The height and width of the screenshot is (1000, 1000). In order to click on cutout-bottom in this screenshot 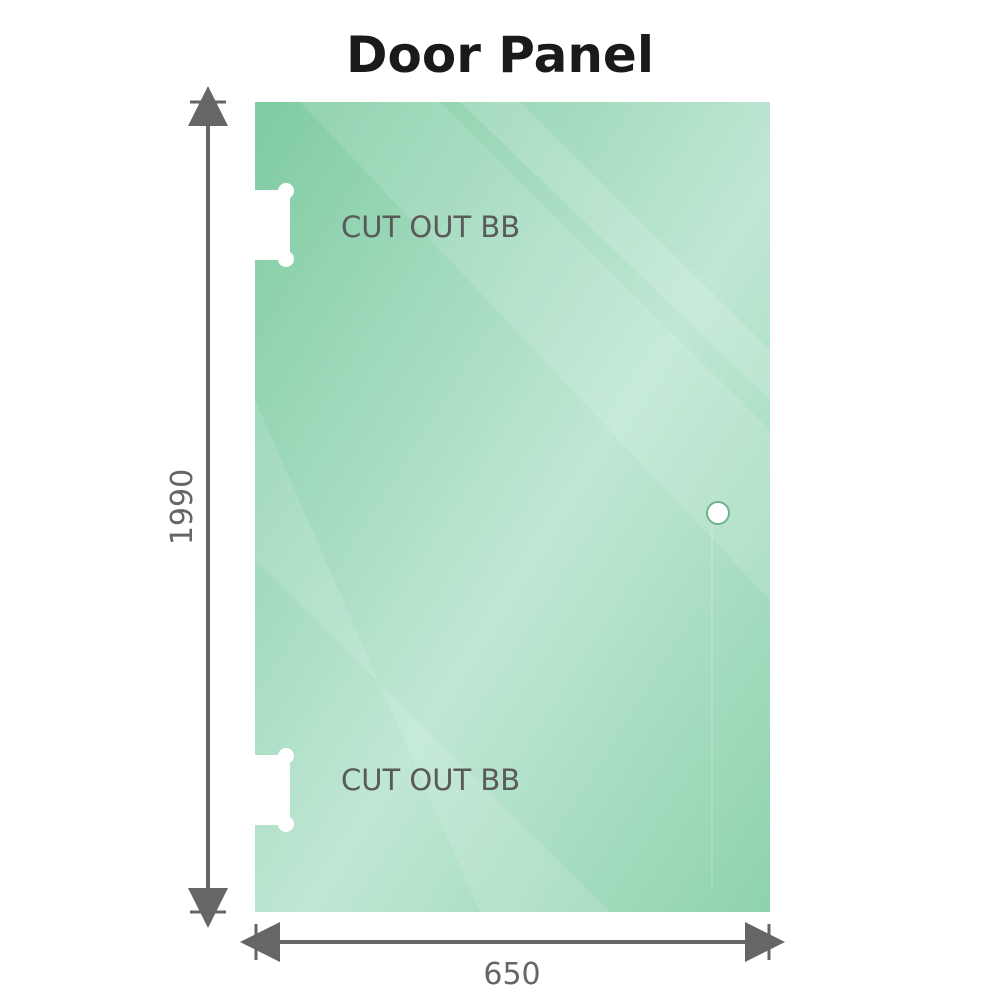, I will do `click(272, 790)`.